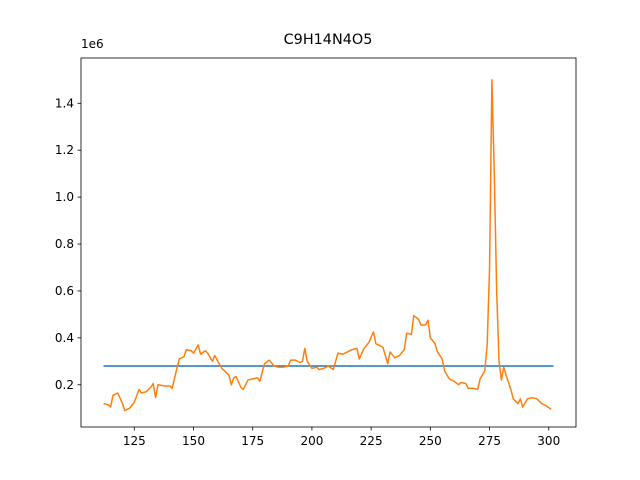 This screenshot has width=640, height=480. What do you see at coordinates (64, 244) in the screenshot?
I see `y-tick-label: 0.8` at bounding box center [64, 244].